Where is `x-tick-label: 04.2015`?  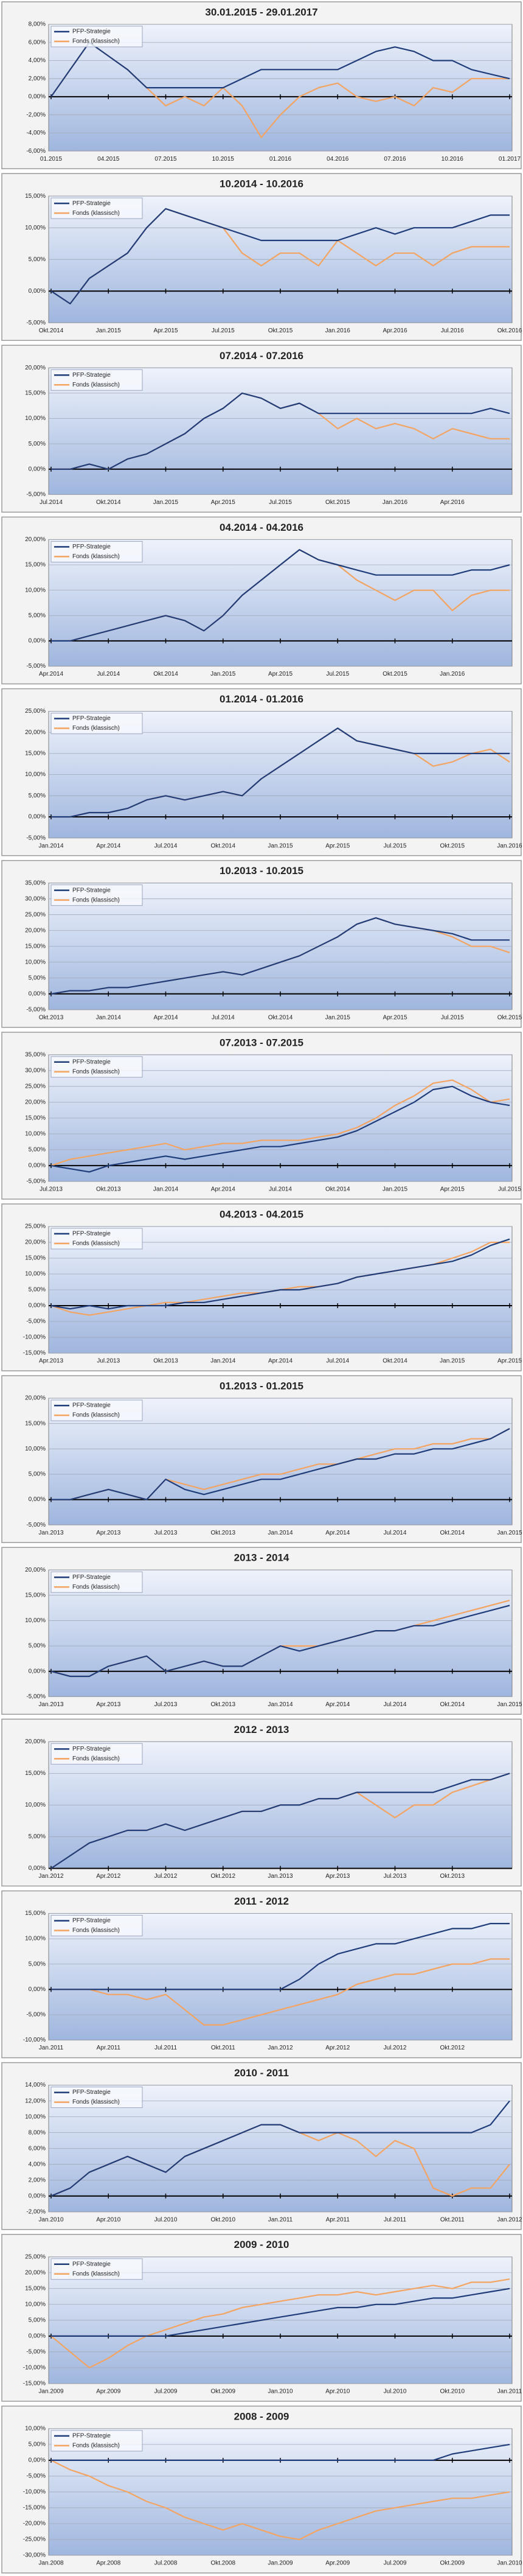 x-tick-label: 04.2015 is located at coordinates (109, 159).